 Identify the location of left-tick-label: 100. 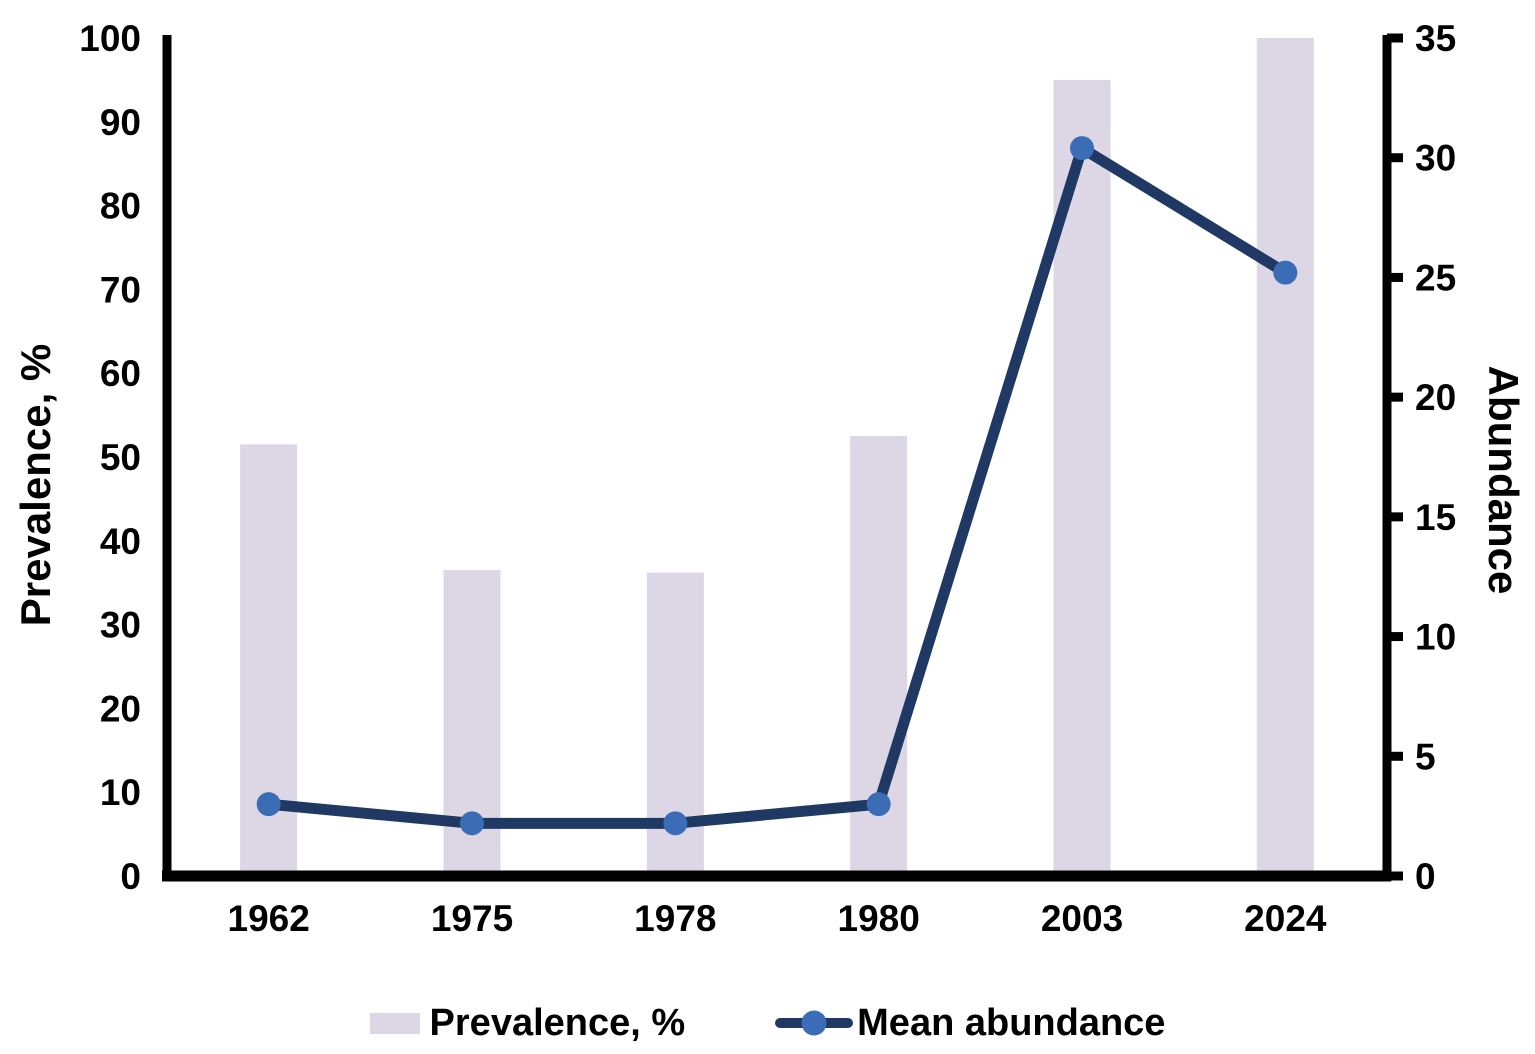
(110, 38).